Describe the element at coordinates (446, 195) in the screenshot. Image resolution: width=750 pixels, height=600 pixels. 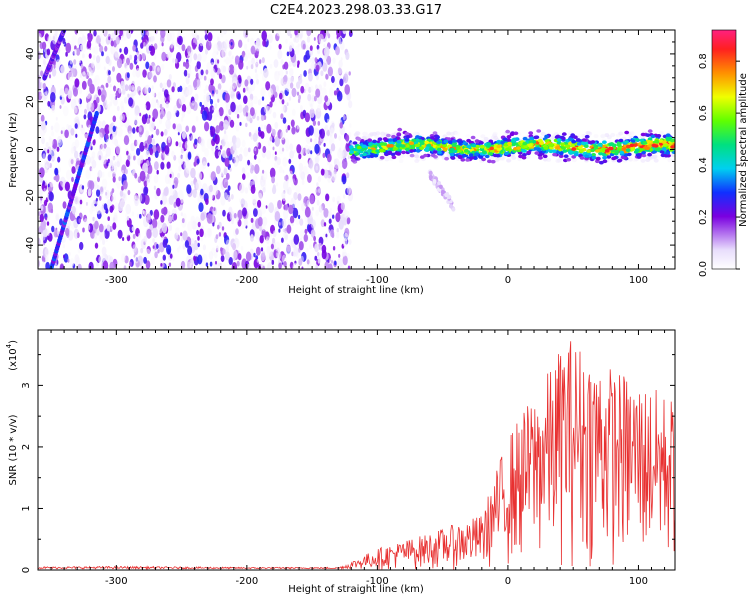
I see `spectrogram-branch-cell` at that location.